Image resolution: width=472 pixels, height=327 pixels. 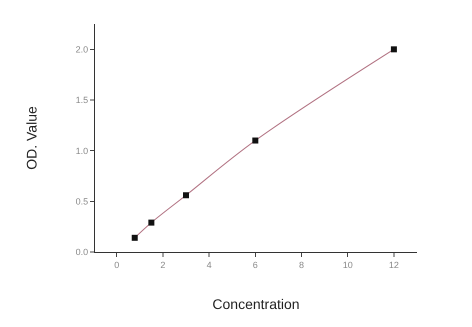 I want to click on y-tick-label: 1.0, so click(x=82, y=151).